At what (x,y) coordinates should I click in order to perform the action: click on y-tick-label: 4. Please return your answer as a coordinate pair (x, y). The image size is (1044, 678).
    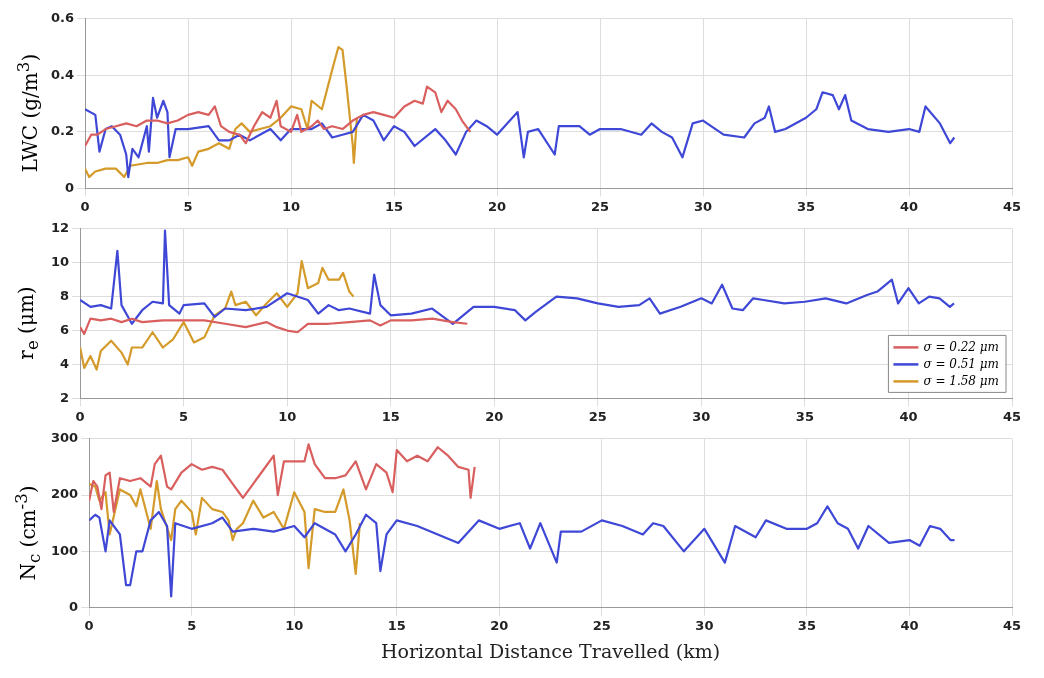
    Looking at the image, I should click on (65, 363).